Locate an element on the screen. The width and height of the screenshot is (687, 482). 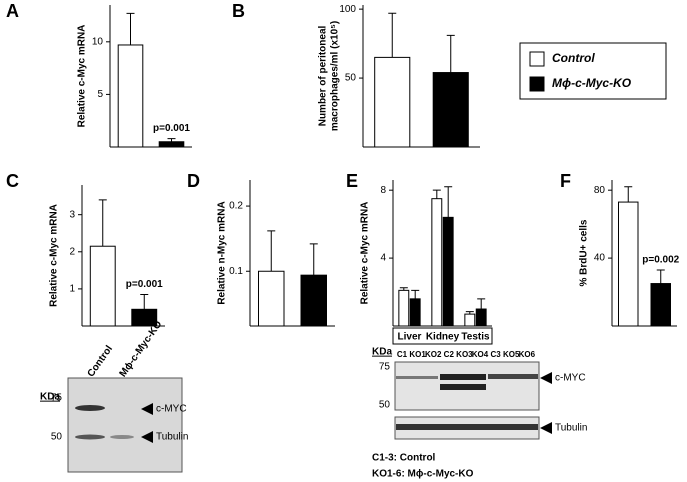
blot-note: KO1-6: Mϕ-c-Myc-KO is located at coordinates (423, 474).